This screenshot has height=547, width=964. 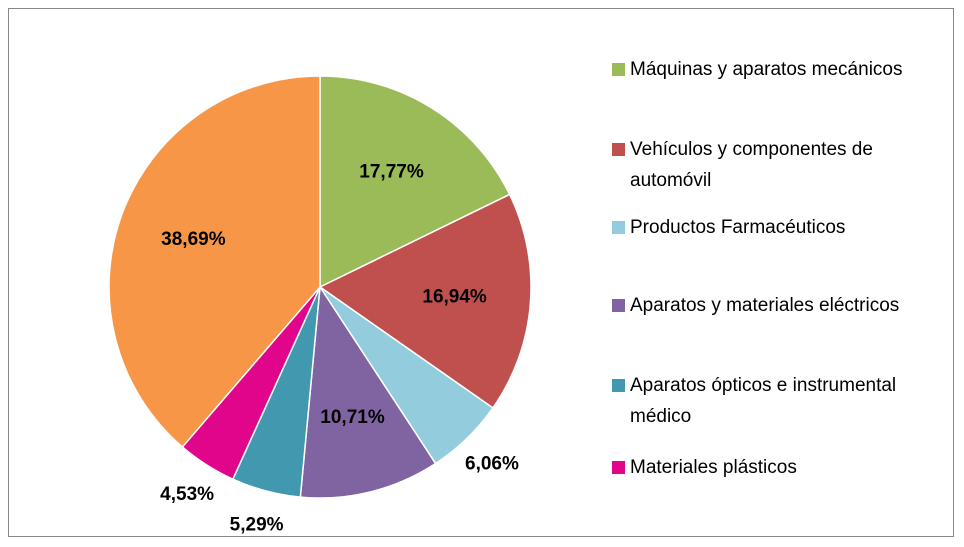 What do you see at coordinates (492, 463) in the screenshot?
I see `data-label: 6,06%` at bounding box center [492, 463].